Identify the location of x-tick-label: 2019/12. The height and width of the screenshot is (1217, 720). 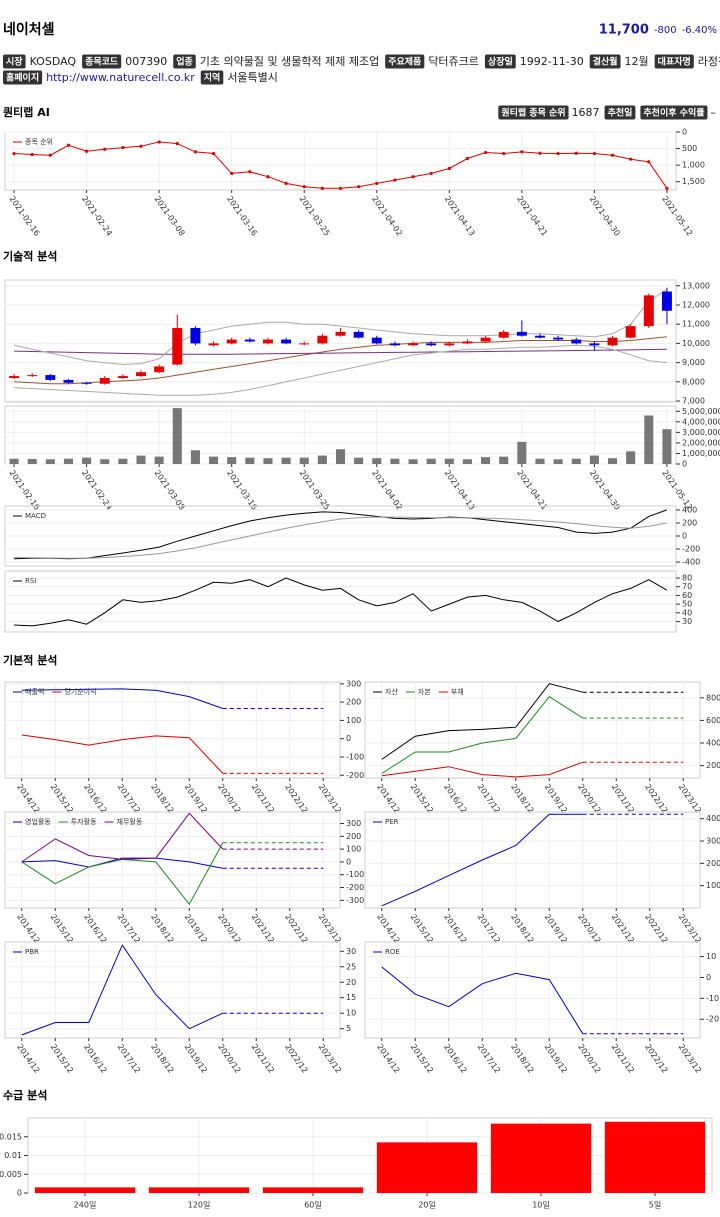
(196, 798).